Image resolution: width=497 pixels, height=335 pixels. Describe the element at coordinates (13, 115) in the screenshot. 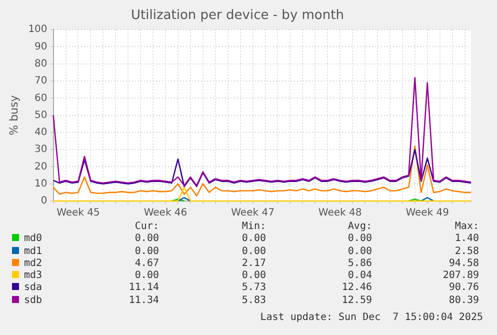

I see `y-axis-title: % busy` at that location.